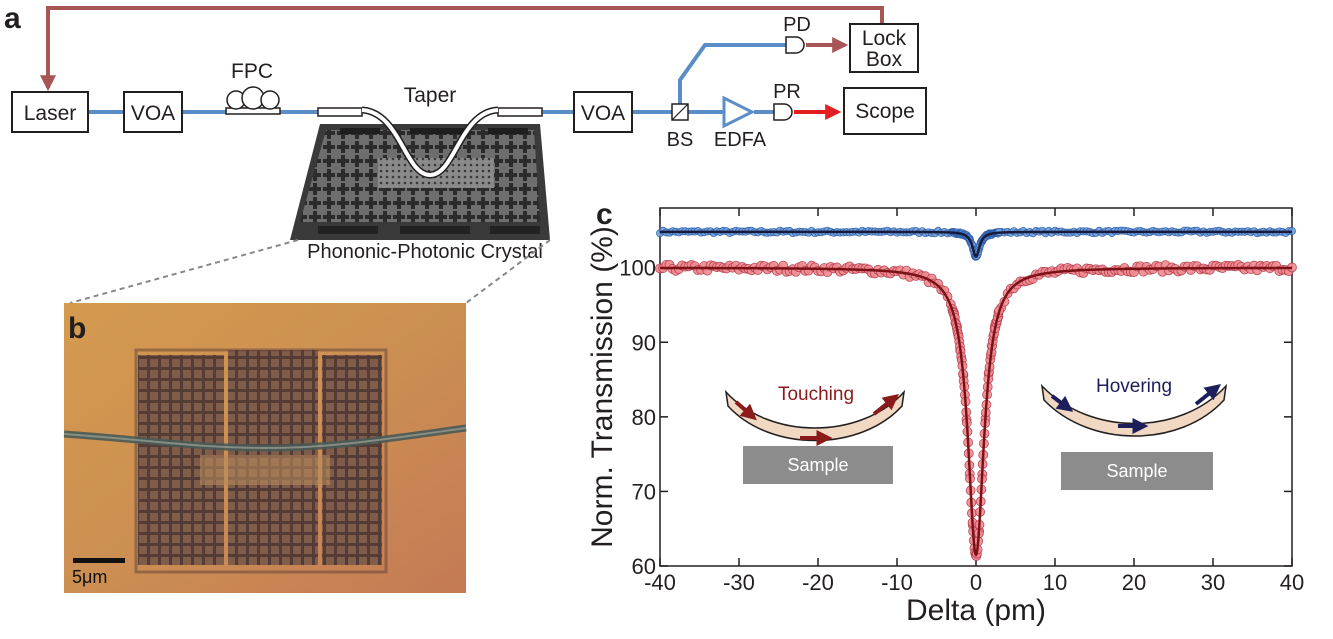  Describe the element at coordinates (89, 577) in the screenshot. I see `scale-bar-label: 5μm` at that location.